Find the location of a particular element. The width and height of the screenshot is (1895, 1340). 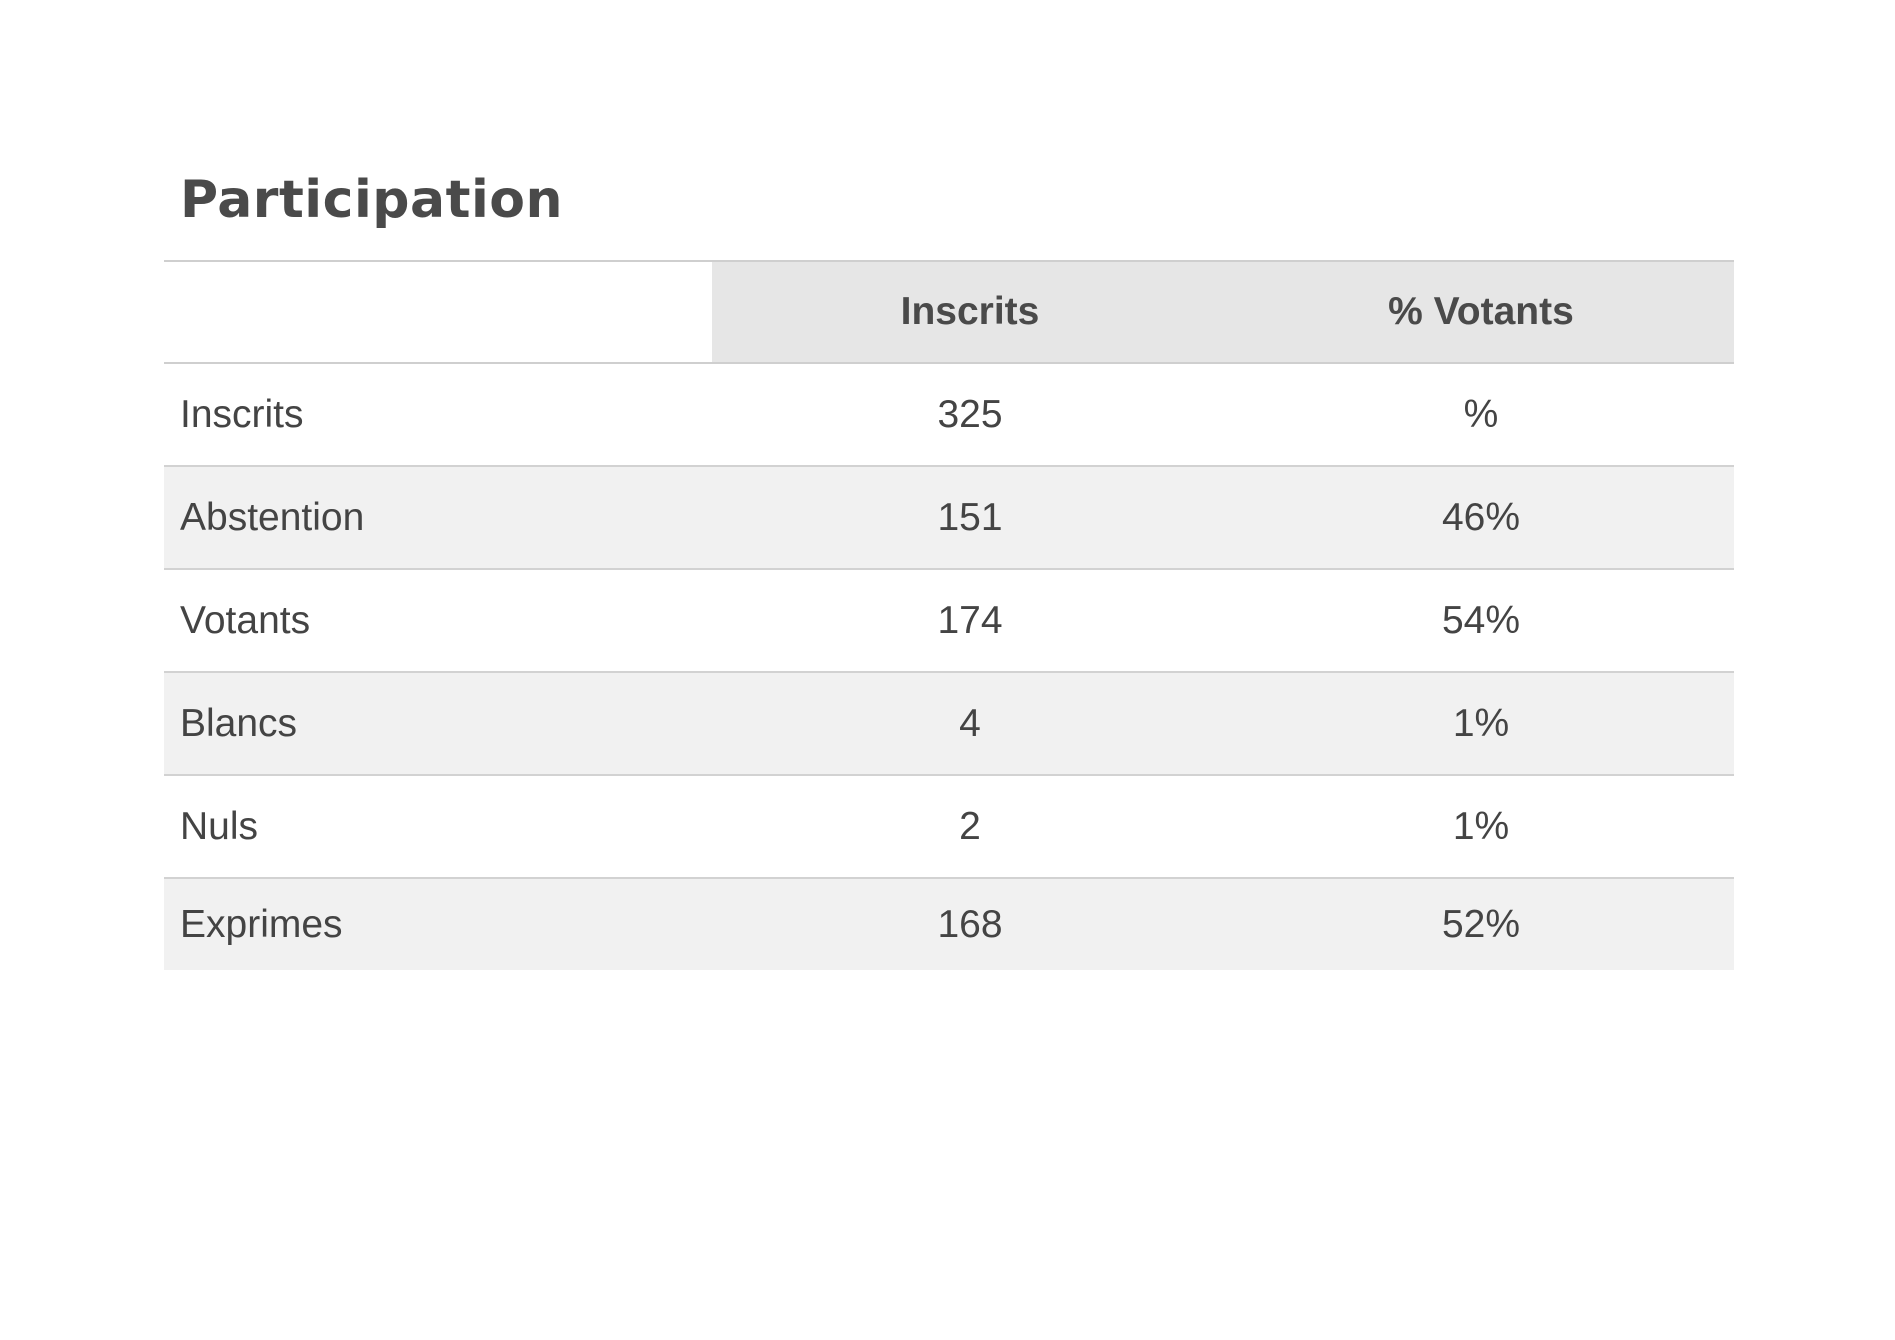

table-row: Inscrits 325 % is located at coordinates (949, 415).